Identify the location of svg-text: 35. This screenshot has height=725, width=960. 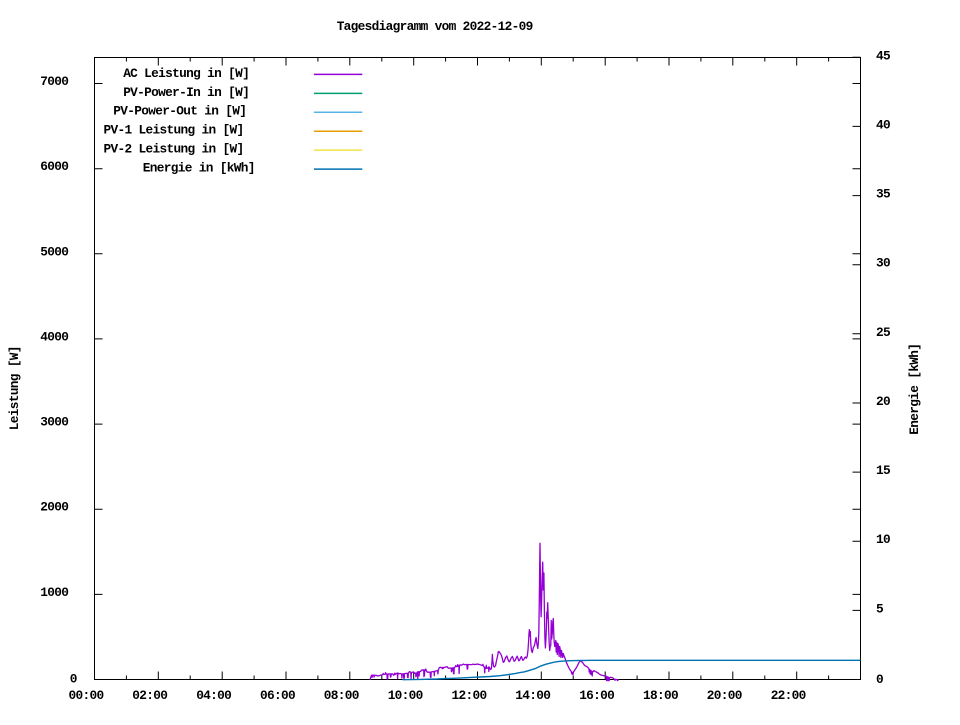
(883, 194).